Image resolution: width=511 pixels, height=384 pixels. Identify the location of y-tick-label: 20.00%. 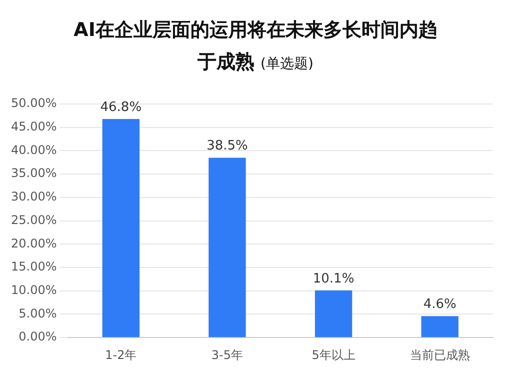
(33, 243).